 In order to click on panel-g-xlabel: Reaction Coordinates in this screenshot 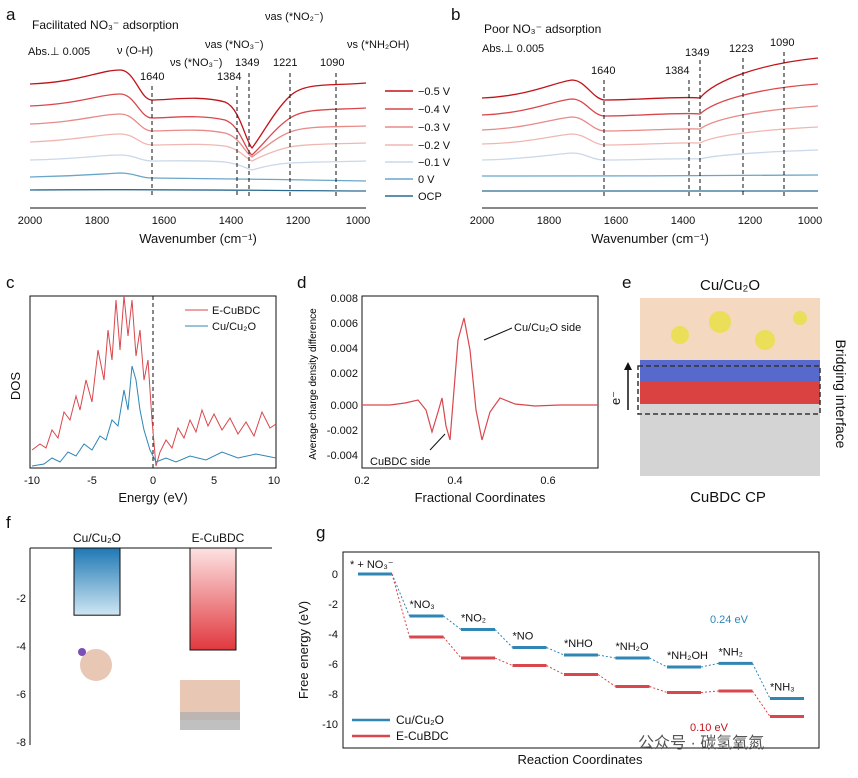, I will do `click(580, 759)`.